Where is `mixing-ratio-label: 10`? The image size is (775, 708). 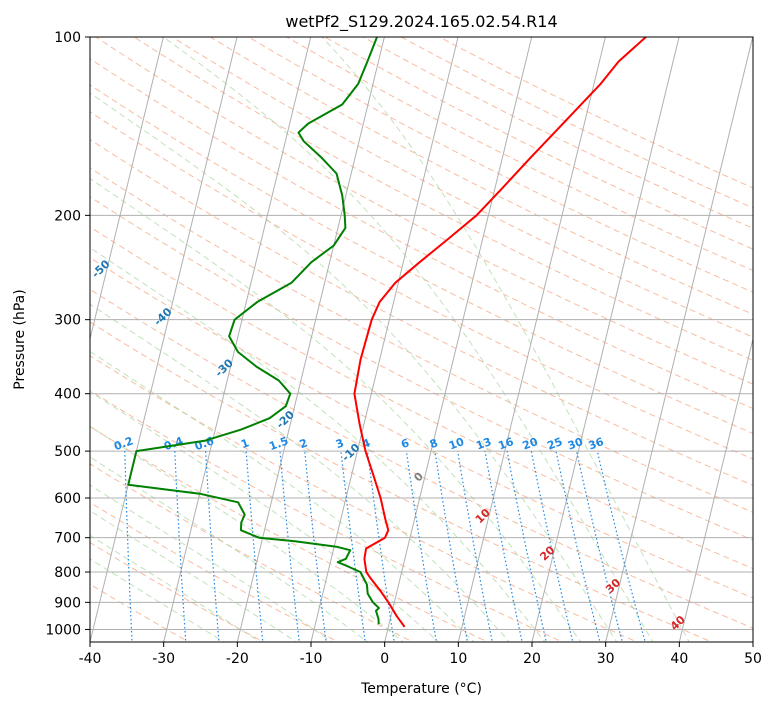
mixing-ratio-label: 10 is located at coordinates (456, 444).